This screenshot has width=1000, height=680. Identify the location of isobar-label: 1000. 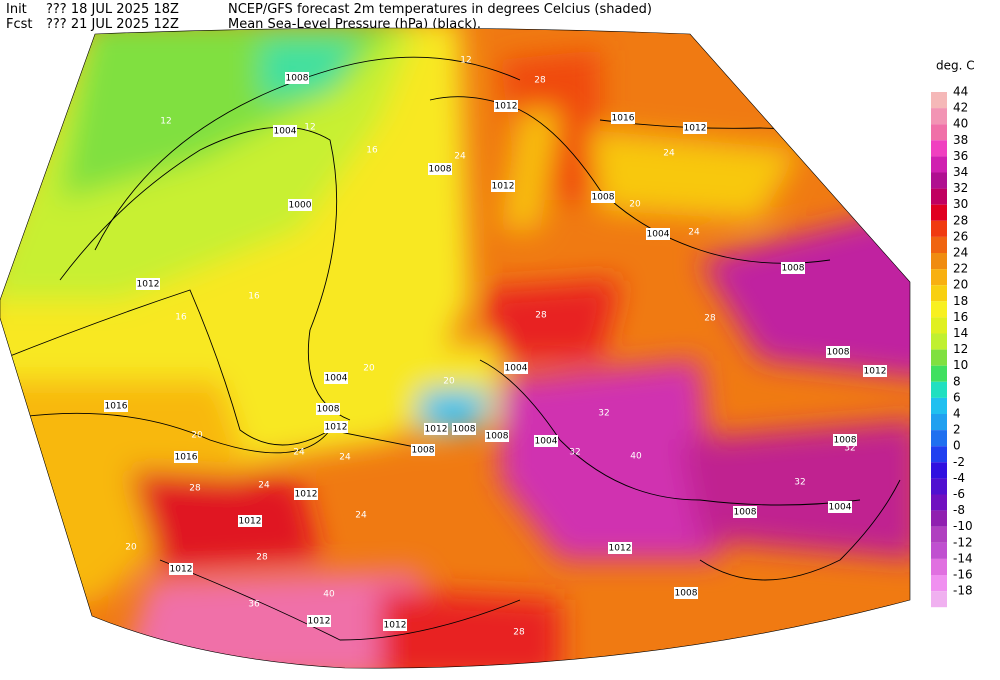
(300, 206).